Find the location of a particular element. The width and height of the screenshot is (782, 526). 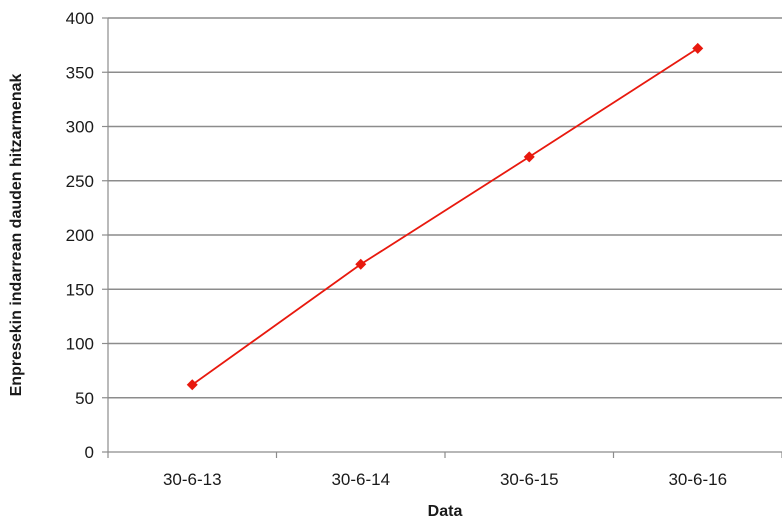

x-tick-label: 30-6-15 is located at coordinates (529, 479).